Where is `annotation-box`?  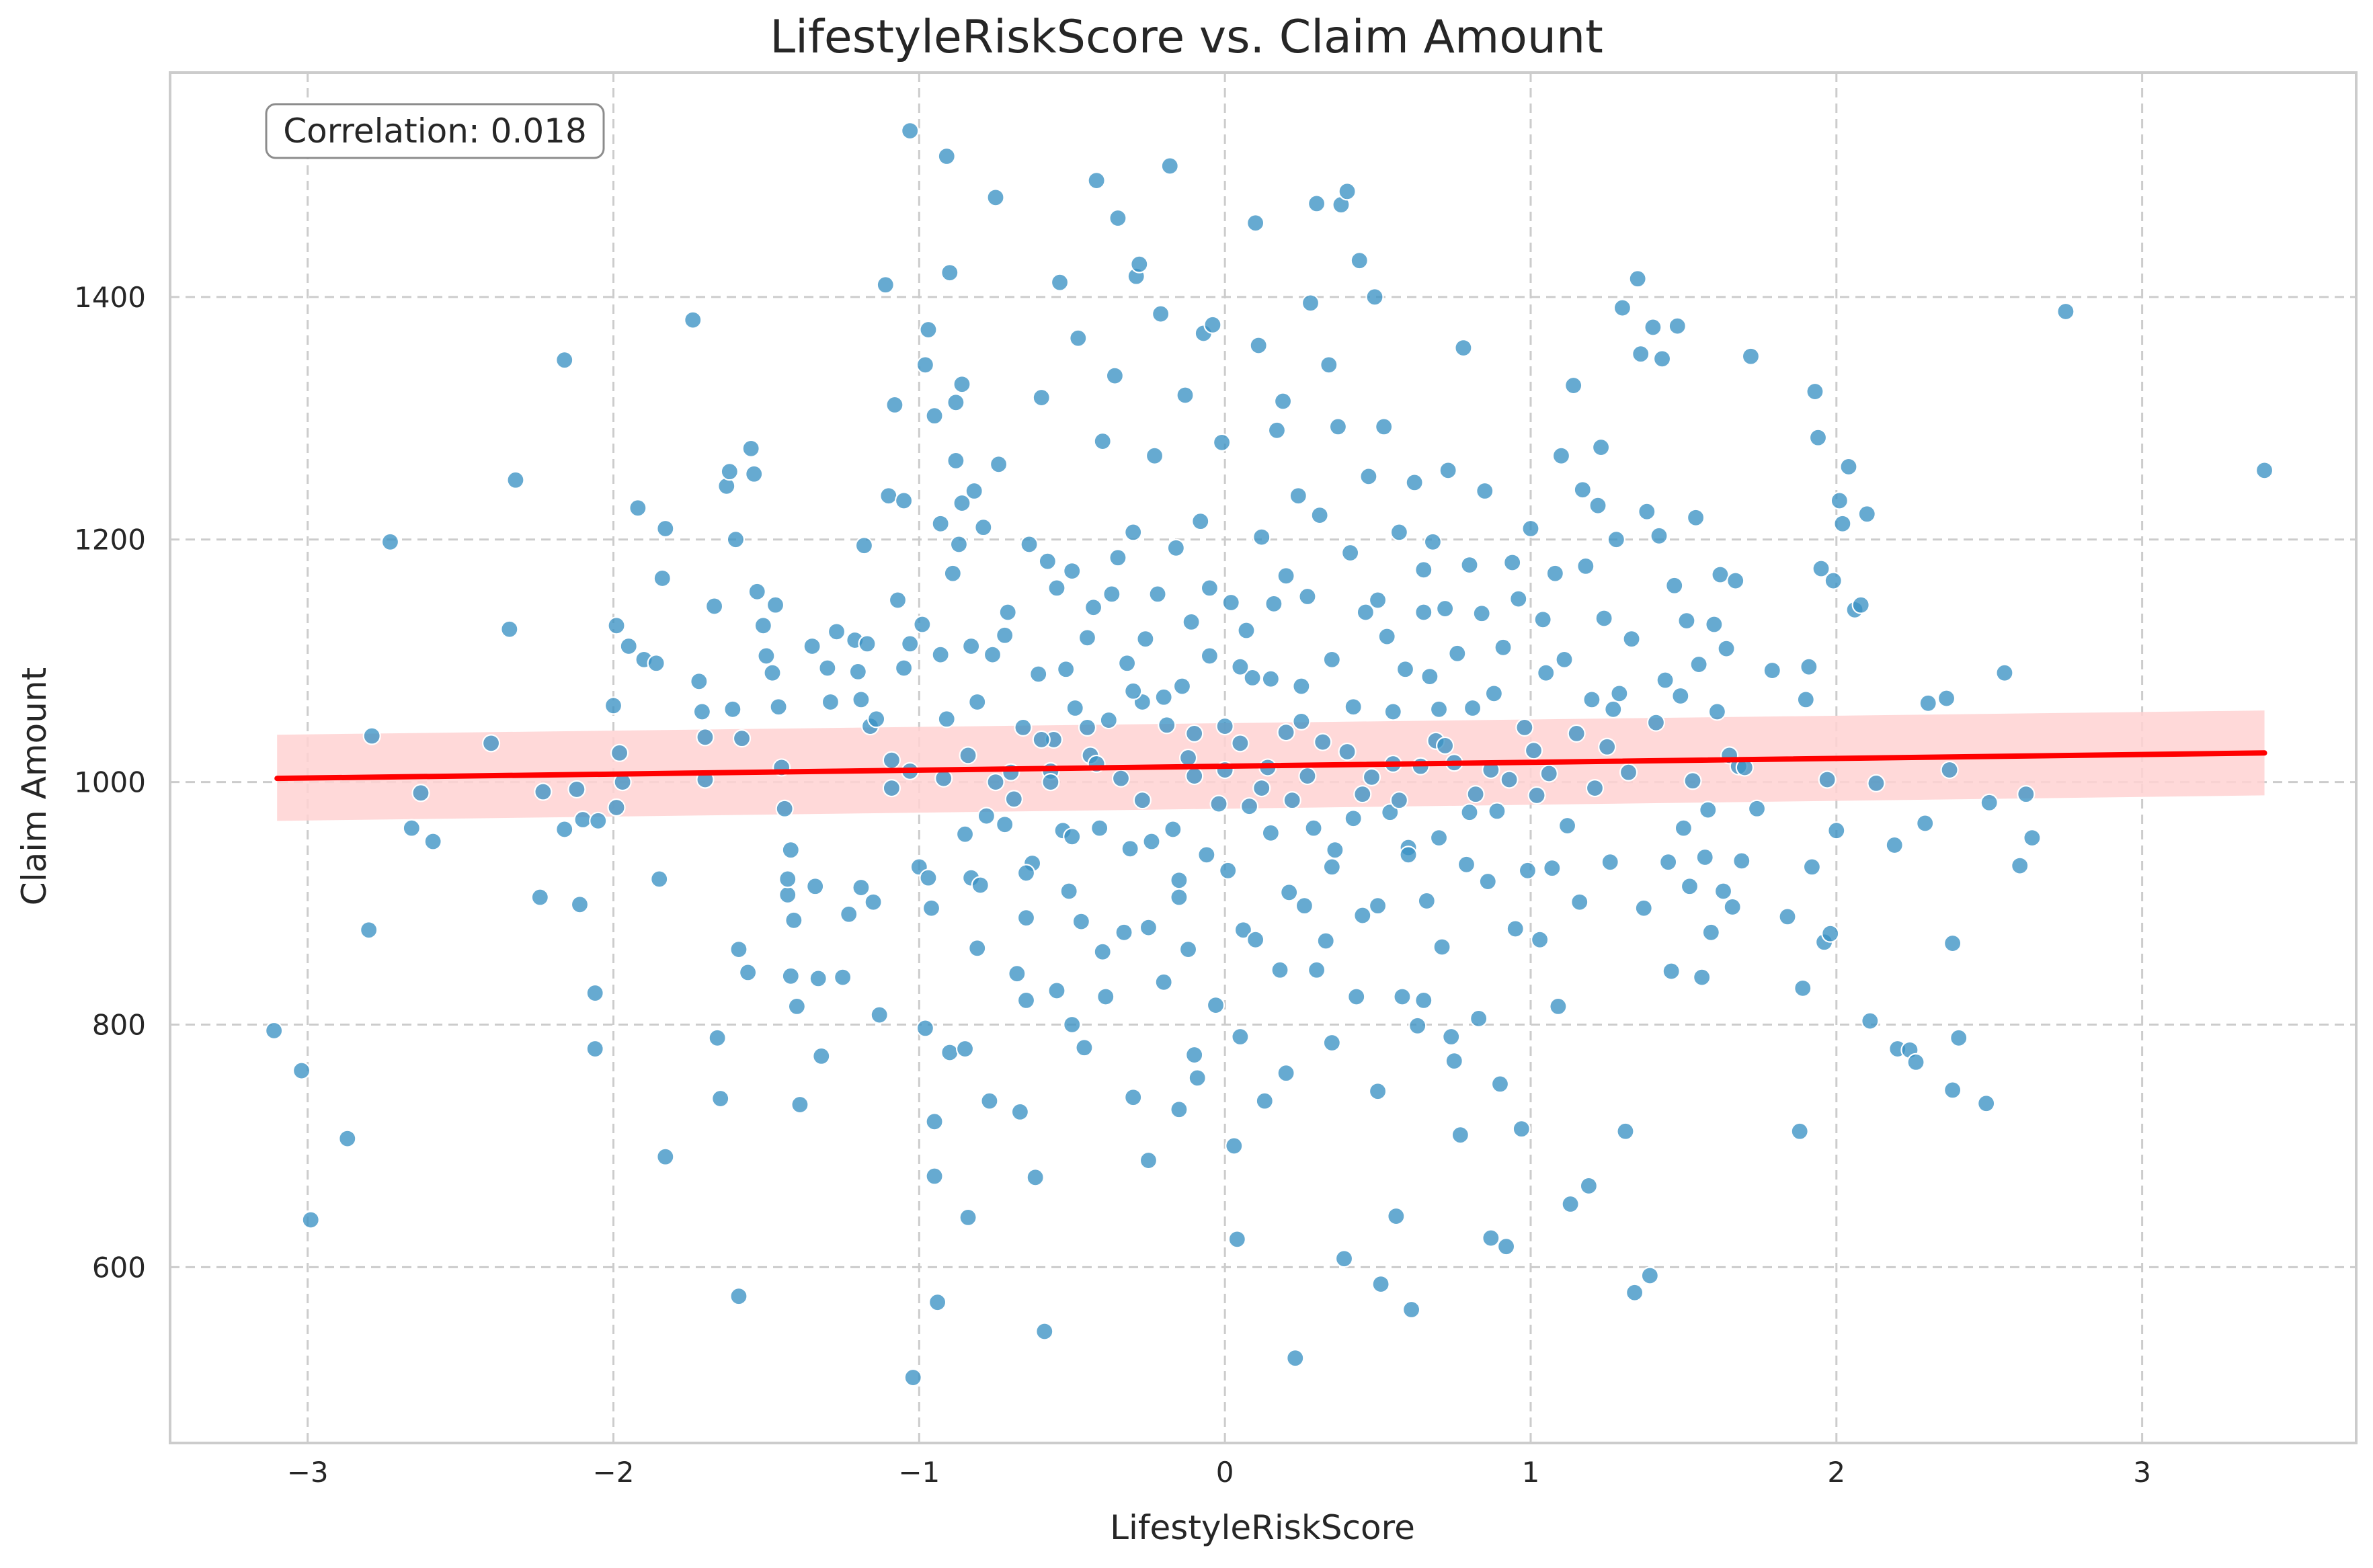 annotation-box is located at coordinates (435, 131).